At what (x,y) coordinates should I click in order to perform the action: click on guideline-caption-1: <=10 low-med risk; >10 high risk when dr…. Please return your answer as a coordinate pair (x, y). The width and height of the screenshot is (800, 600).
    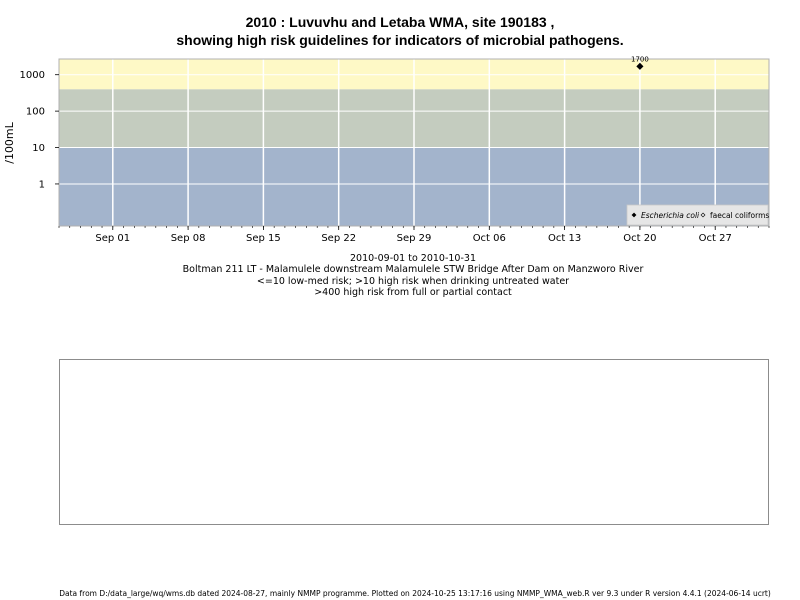
    Looking at the image, I should click on (413, 281).